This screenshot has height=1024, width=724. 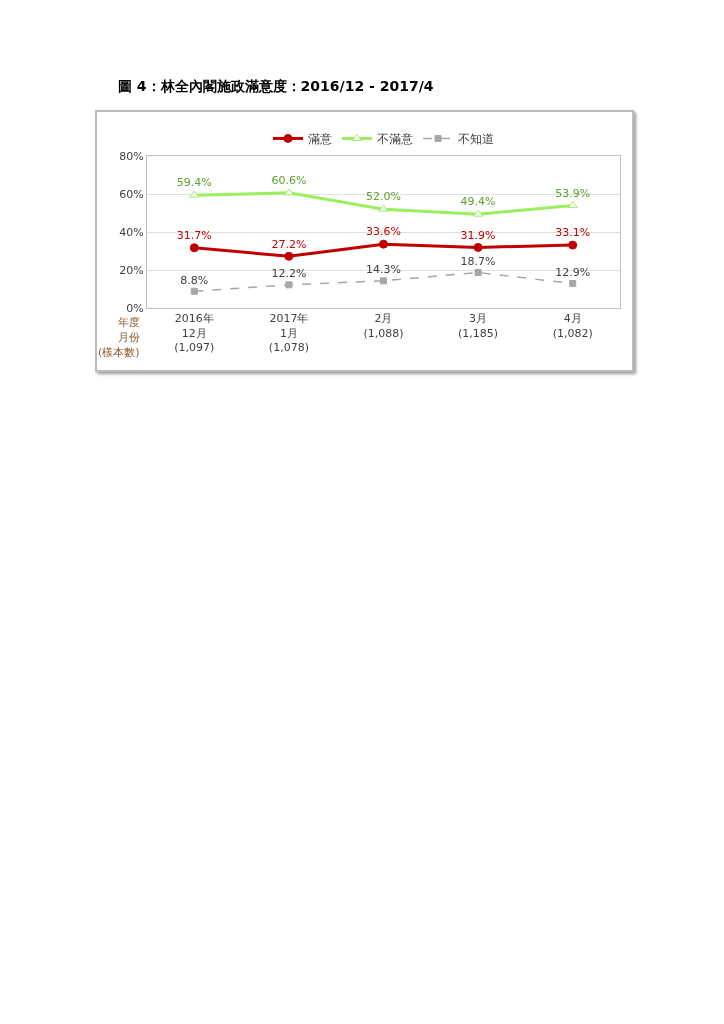 I want to click on x-tick-label: 3月 (1,185), so click(x=478, y=326).